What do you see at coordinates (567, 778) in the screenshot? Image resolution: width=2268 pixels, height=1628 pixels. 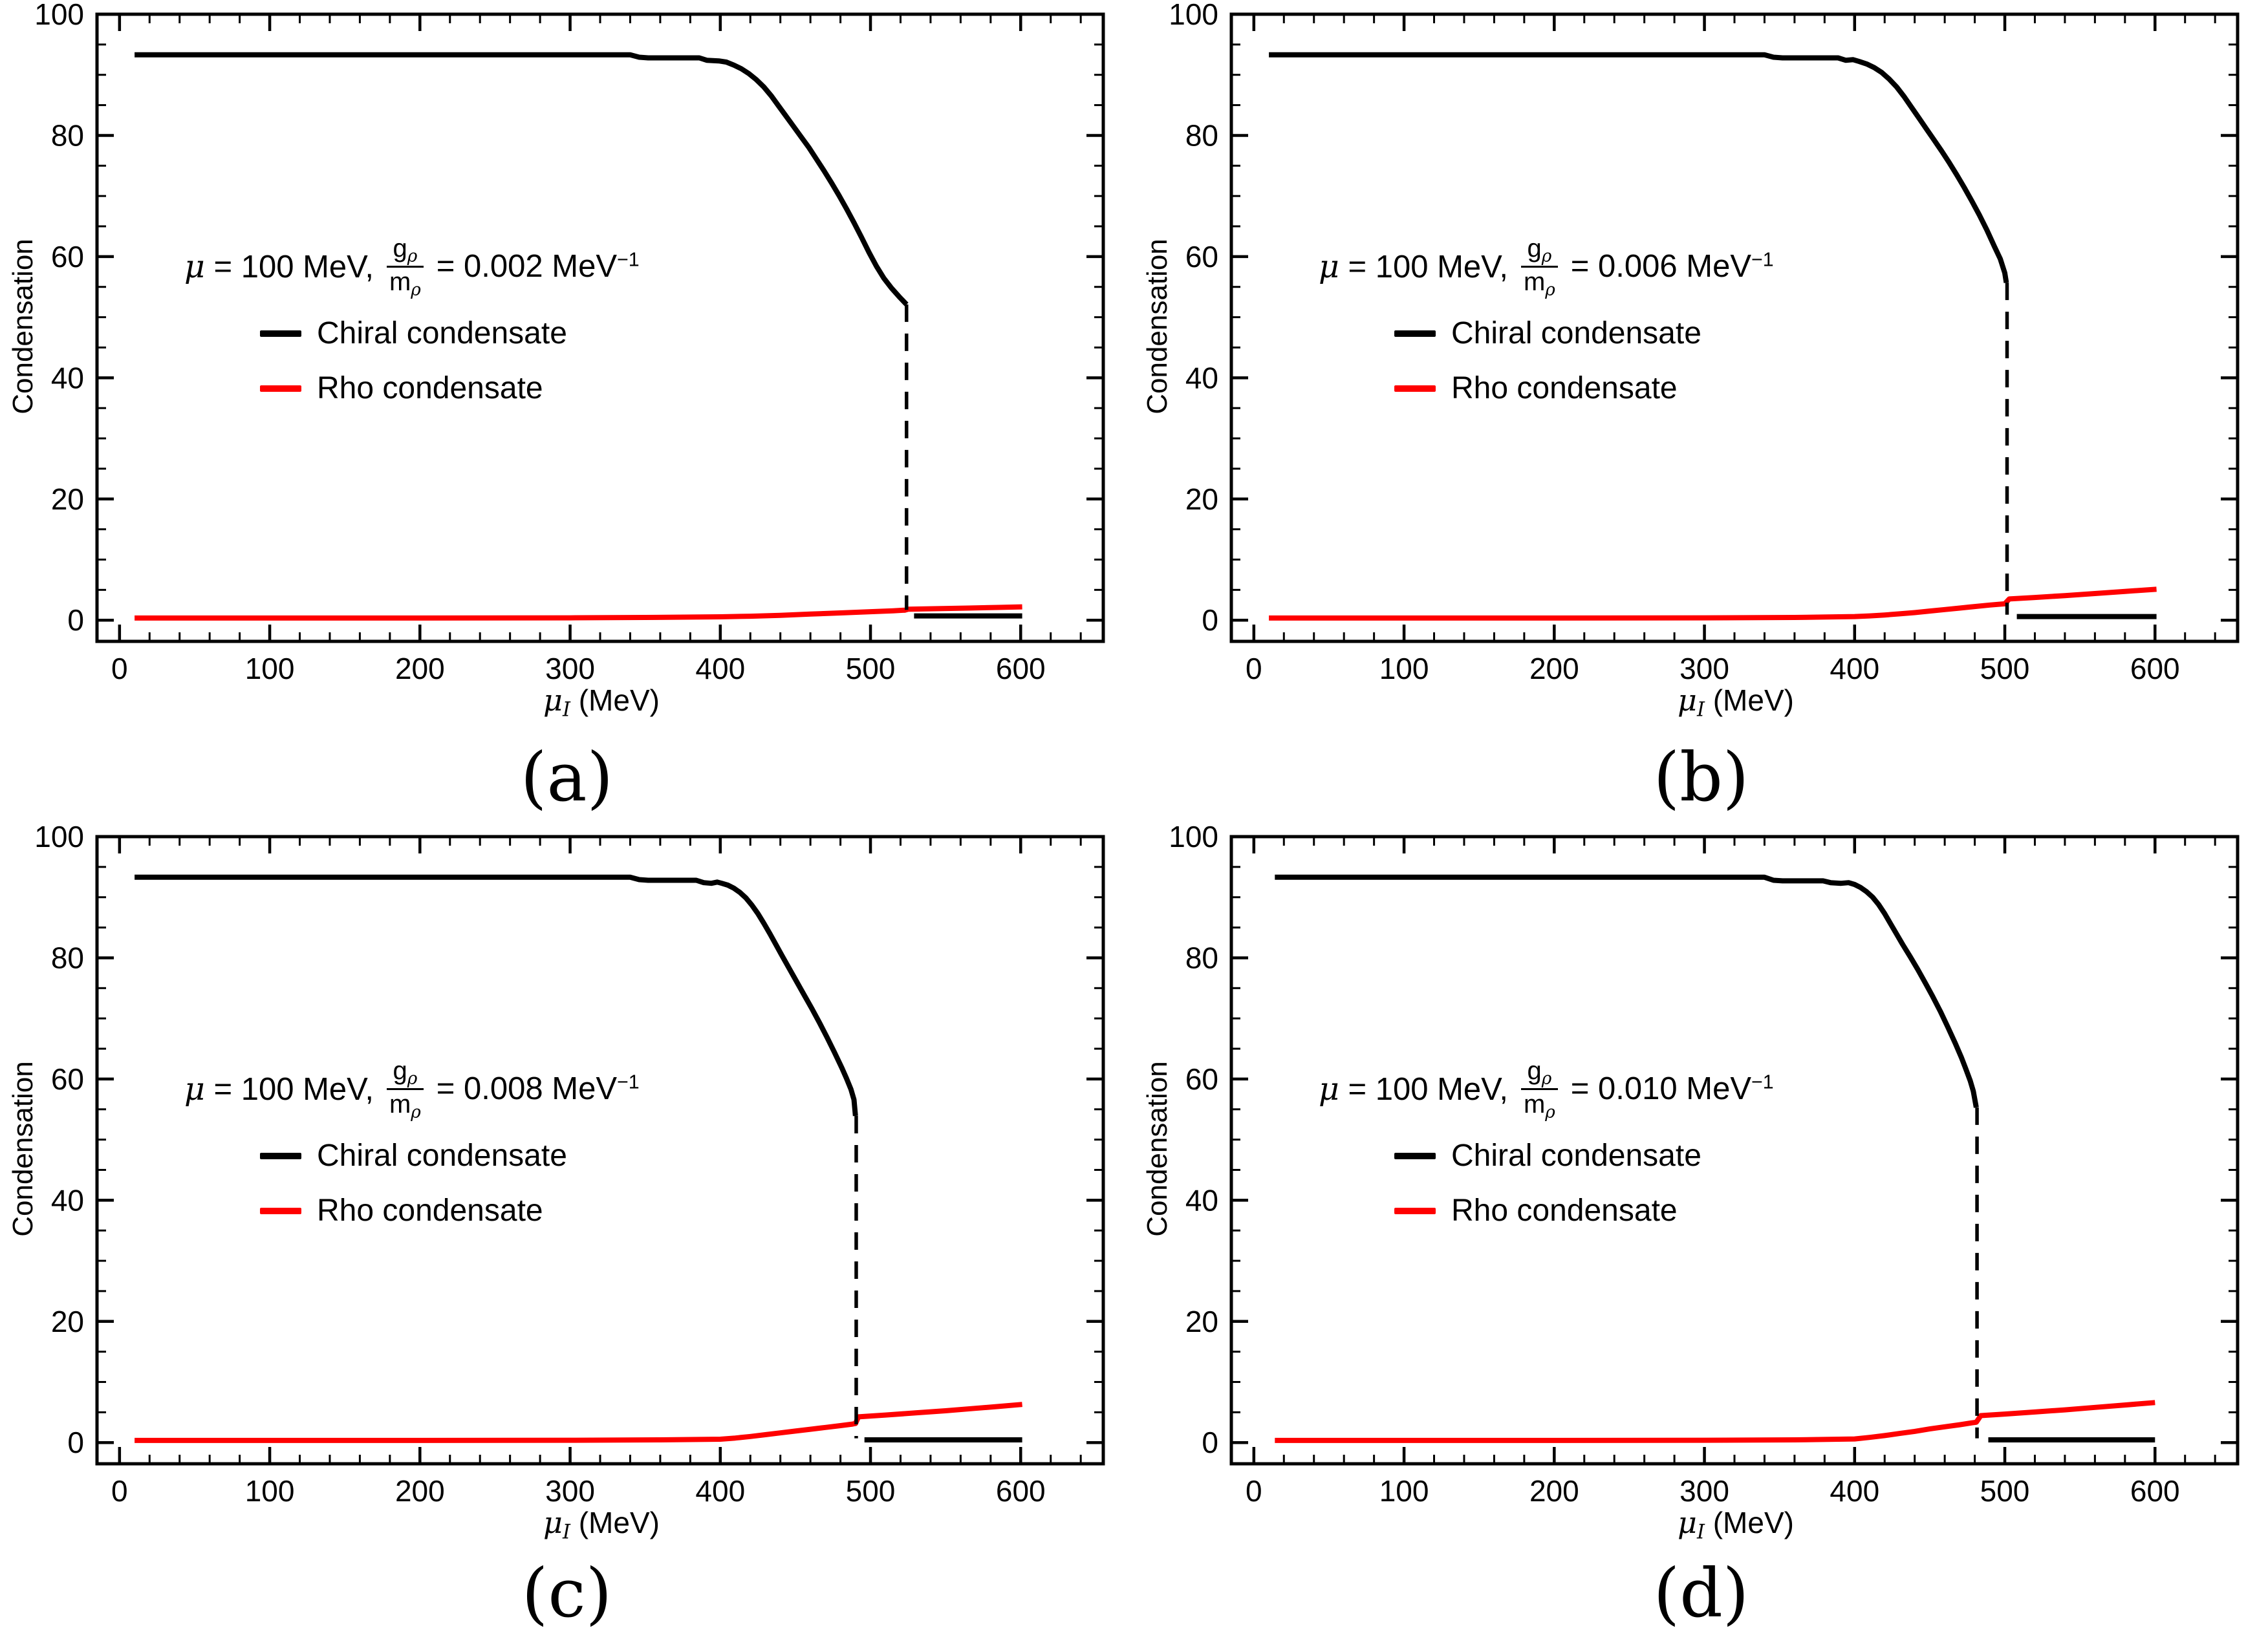 I see `caption-a: (a)` at bounding box center [567, 778].